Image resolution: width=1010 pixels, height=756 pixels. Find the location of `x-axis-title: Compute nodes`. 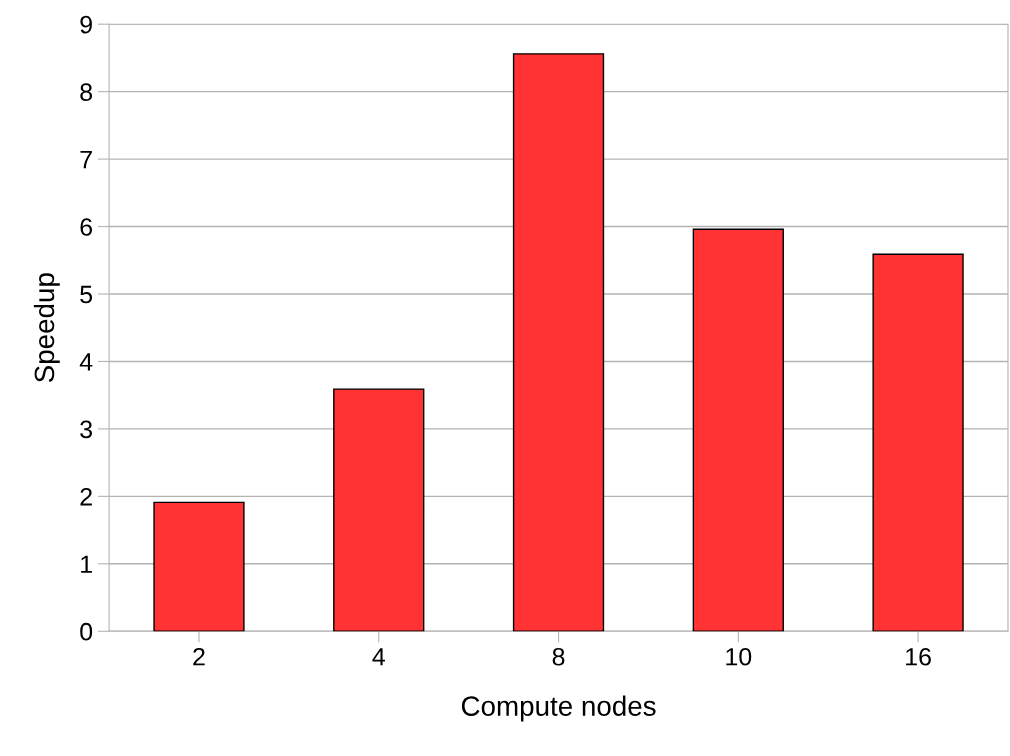

x-axis-title: Compute nodes is located at coordinates (558, 708).